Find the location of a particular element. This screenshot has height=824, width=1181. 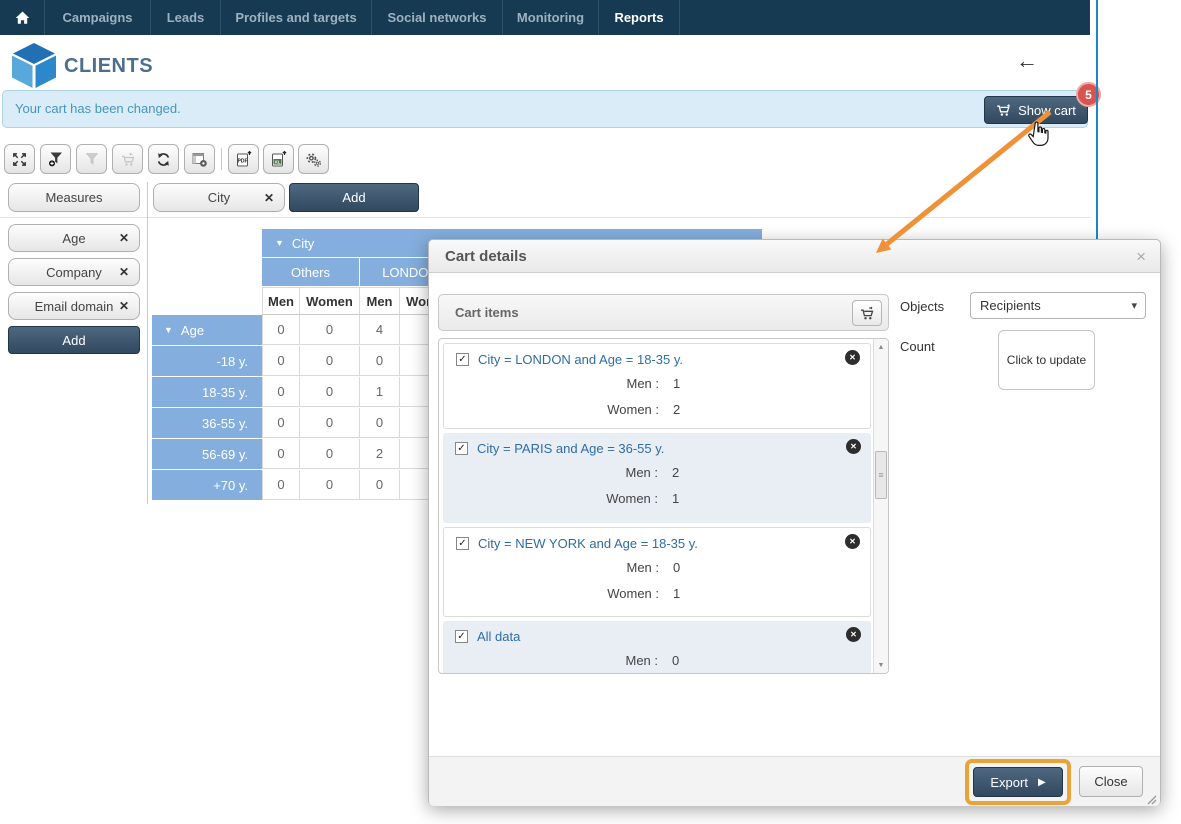

nav-tab-label: Reports is located at coordinates (639, 17).